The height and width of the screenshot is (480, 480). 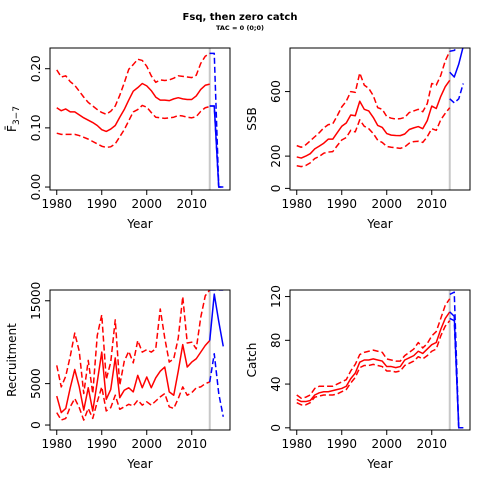 I want to click on recruitment-y-axis-label-main: Recruitment, so click(x=12, y=360).